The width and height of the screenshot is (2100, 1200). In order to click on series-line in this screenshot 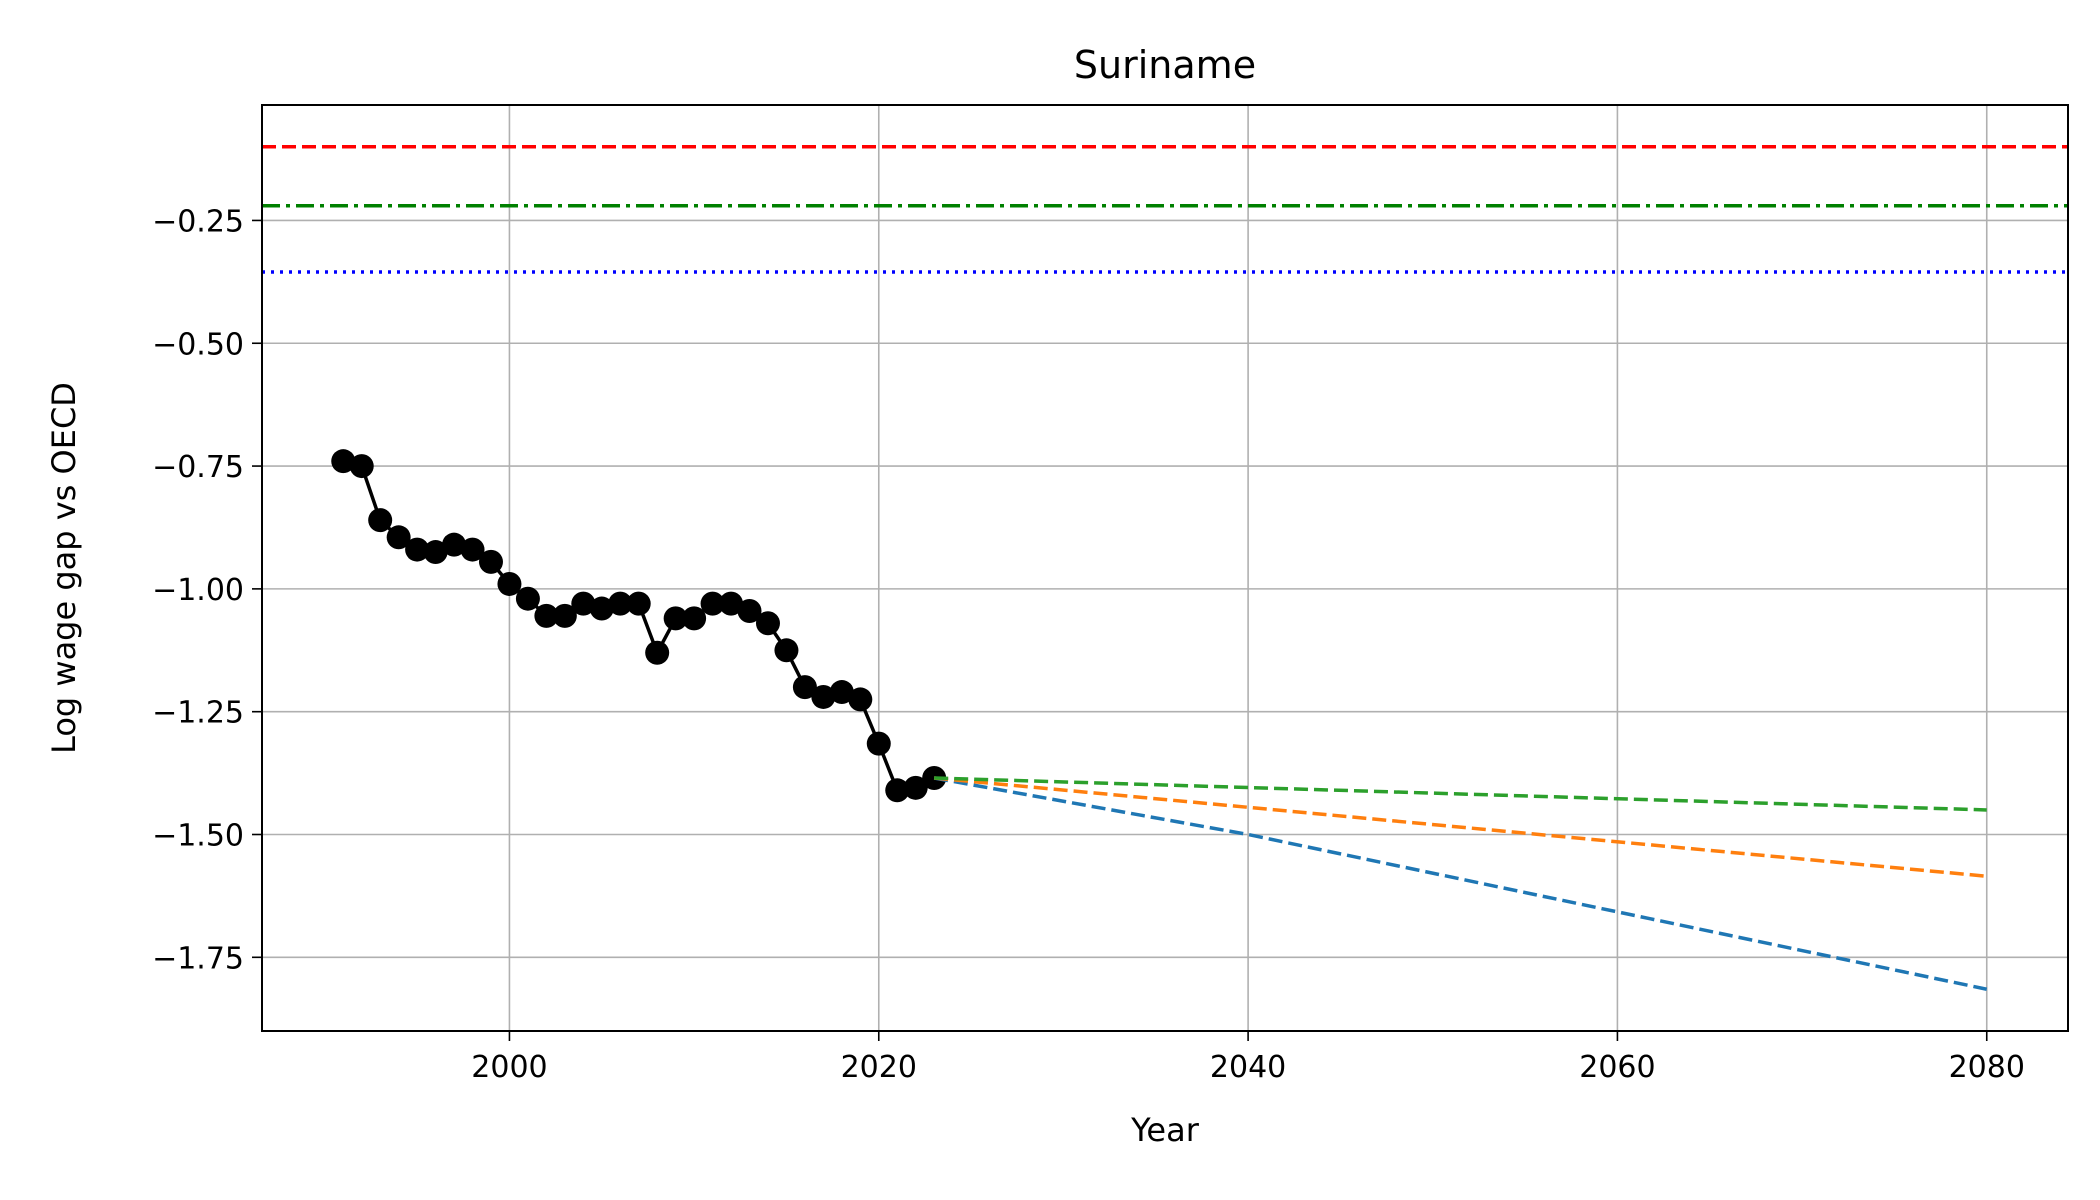, I will do `click(638, 626)`.